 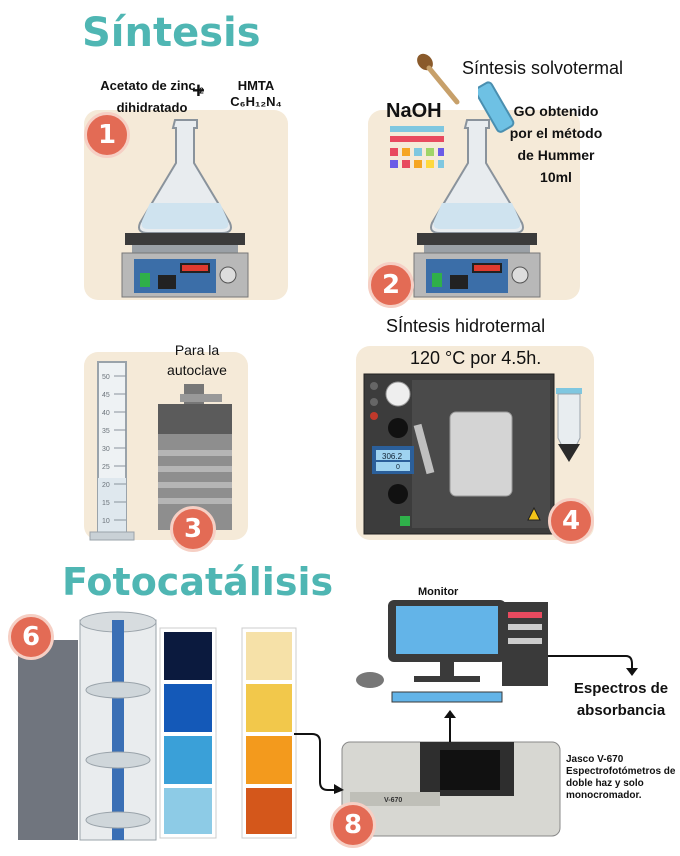 What do you see at coordinates (188, 733) in the screenshot?
I see `blue-cuvettes-illustration` at bounding box center [188, 733].